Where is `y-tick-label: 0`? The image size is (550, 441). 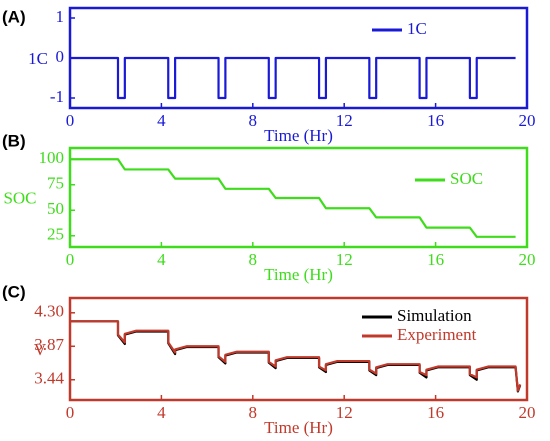 y-tick-label: 0 is located at coordinates (60, 56).